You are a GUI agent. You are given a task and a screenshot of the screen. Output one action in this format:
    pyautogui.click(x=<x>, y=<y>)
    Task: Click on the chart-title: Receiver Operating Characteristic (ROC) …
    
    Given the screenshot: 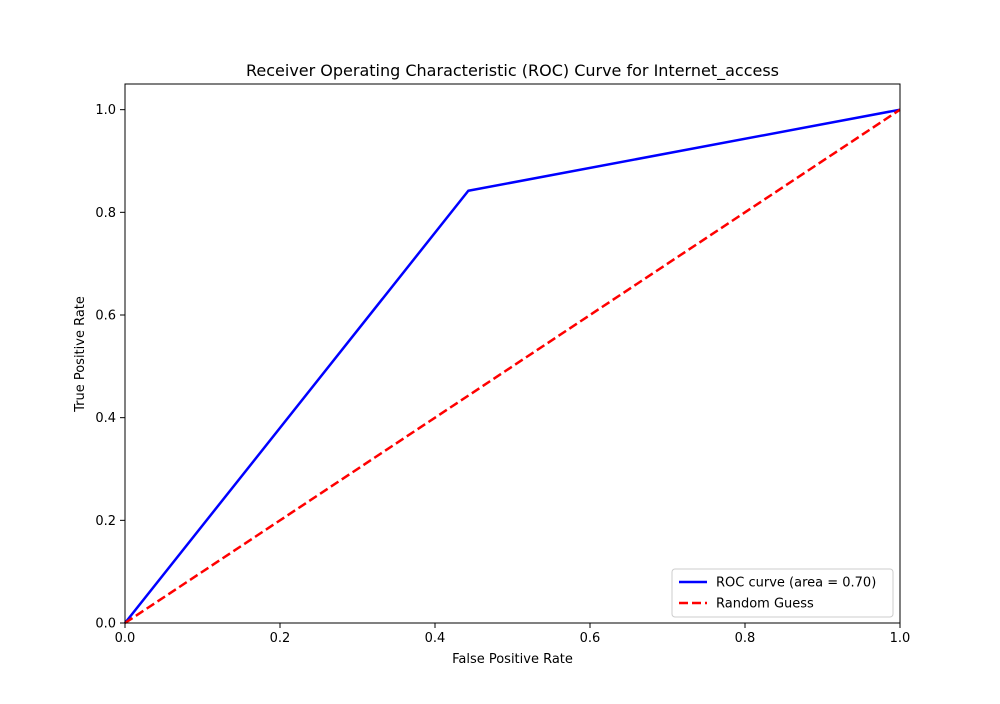 What is the action you would take?
    pyautogui.click(x=512, y=71)
    